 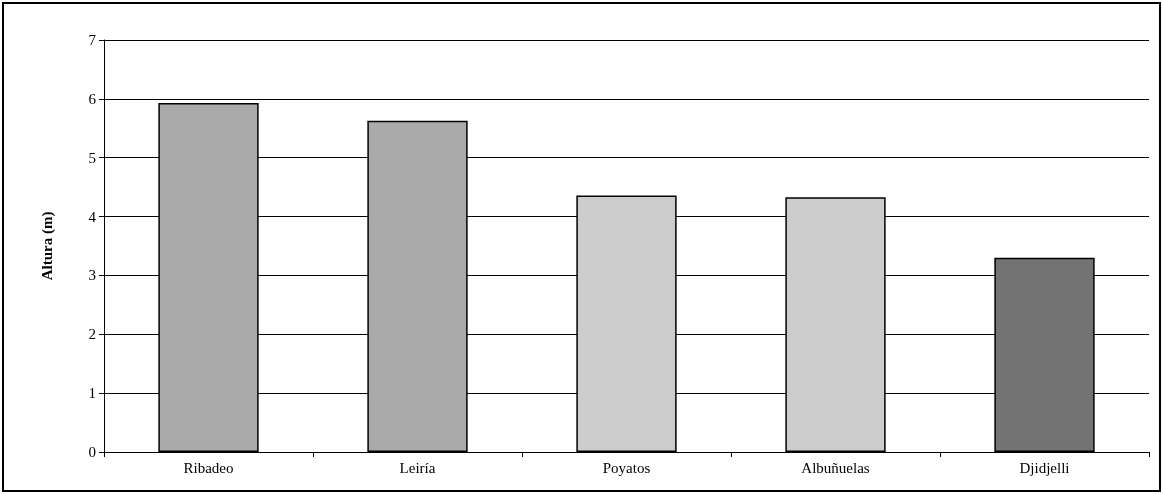 I want to click on y-axis-title: Altura (m), so click(x=47, y=246).